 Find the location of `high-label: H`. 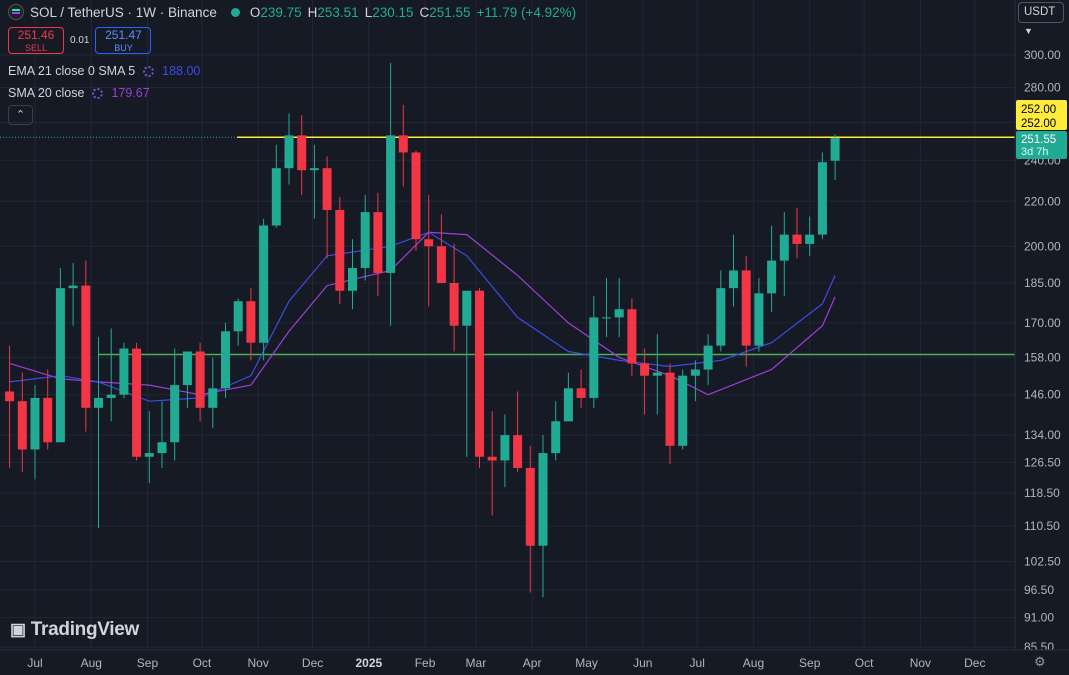

high-label: H is located at coordinates (312, 12).